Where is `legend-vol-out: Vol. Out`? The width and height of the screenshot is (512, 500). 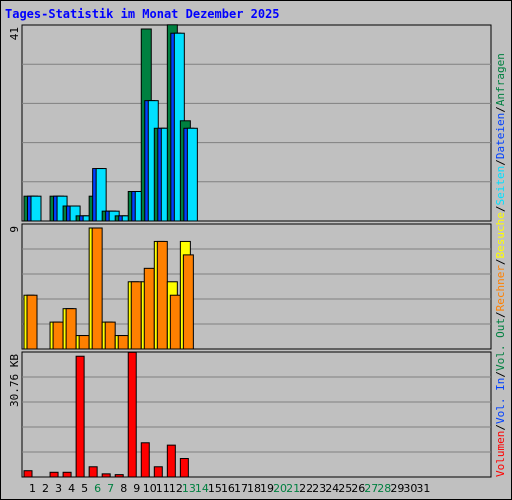
legend-vol-out: Vol. Out is located at coordinates (500, 344).